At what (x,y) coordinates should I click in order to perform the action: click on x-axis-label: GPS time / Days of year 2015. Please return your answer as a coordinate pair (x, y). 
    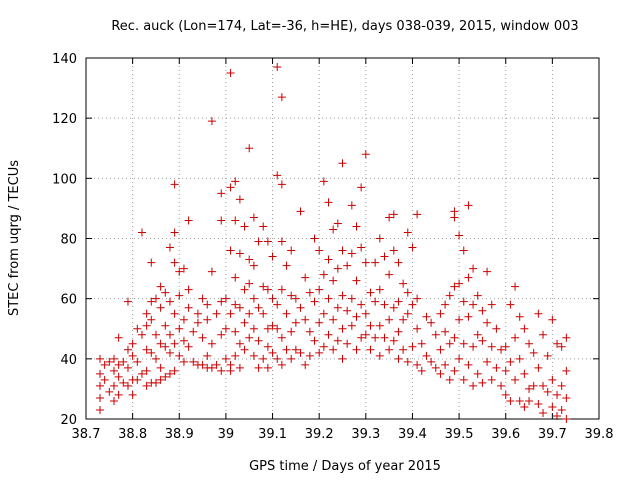
    Looking at the image, I should click on (345, 466).